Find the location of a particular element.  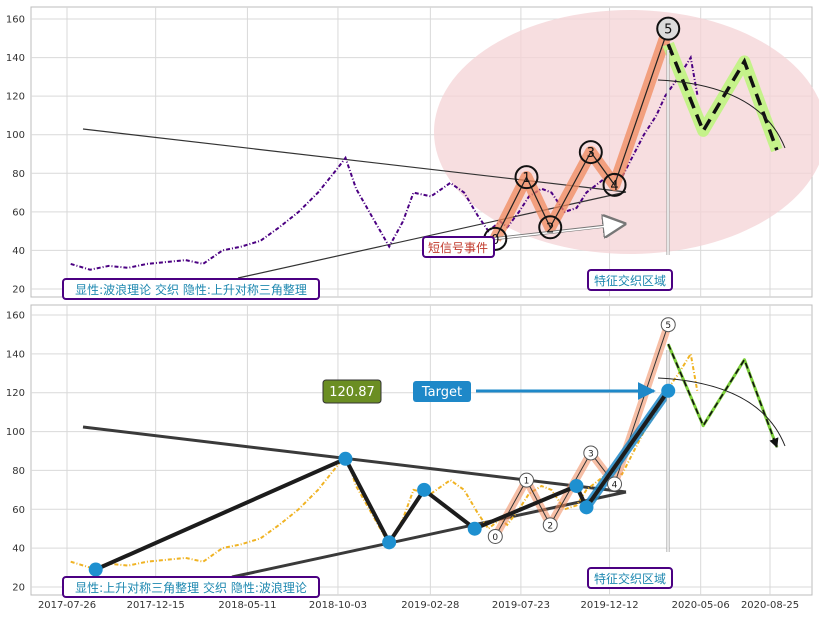

wave-label-text: 2 is located at coordinates (550, 526).